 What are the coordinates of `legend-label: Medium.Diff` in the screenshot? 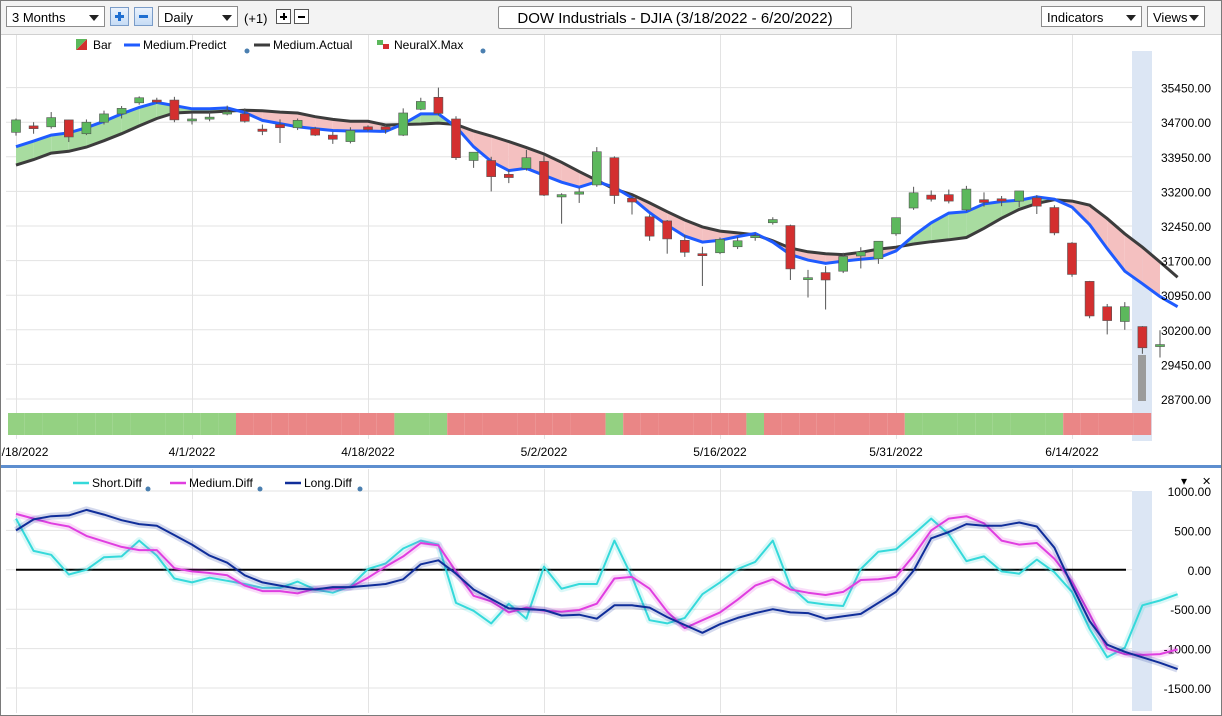 It's located at (221, 483).